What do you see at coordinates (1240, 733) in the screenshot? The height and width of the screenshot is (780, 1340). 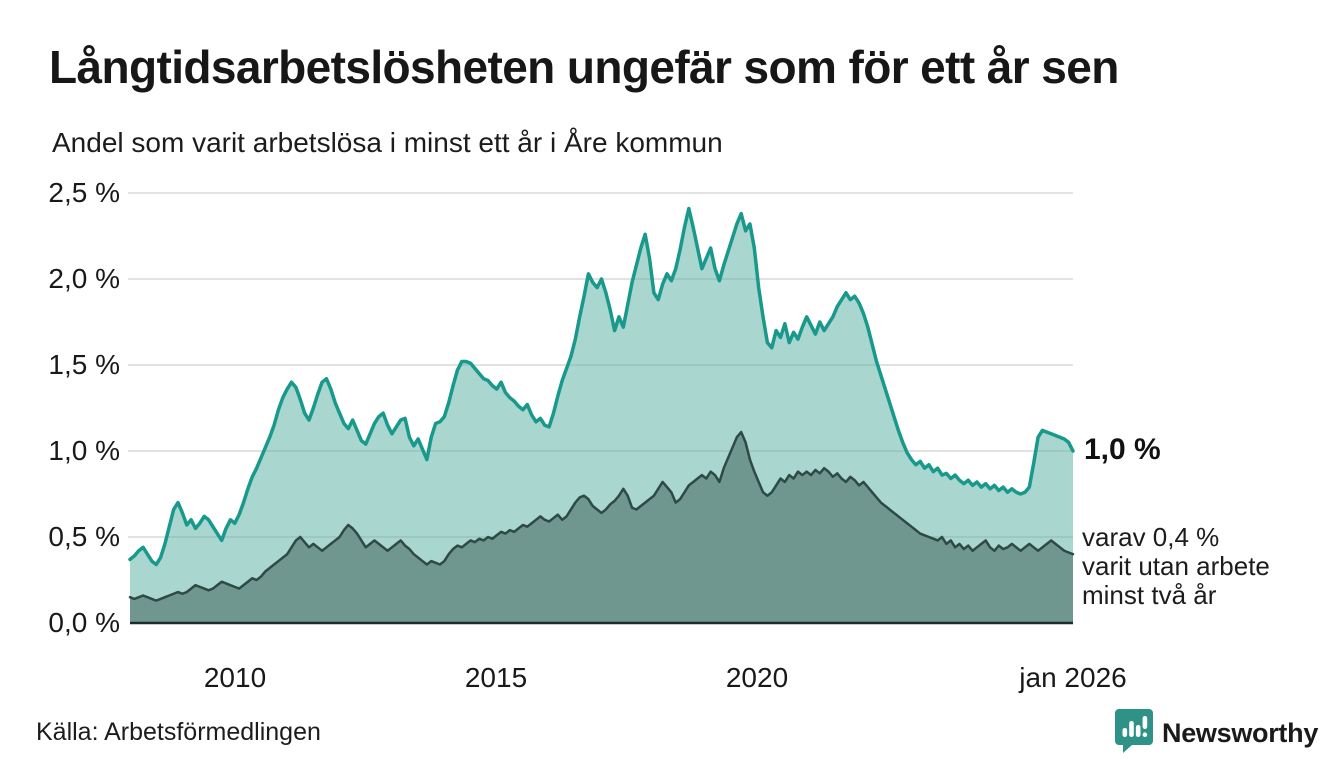 I see `newsworthy-brand-name: Newsworthy` at bounding box center [1240, 733].